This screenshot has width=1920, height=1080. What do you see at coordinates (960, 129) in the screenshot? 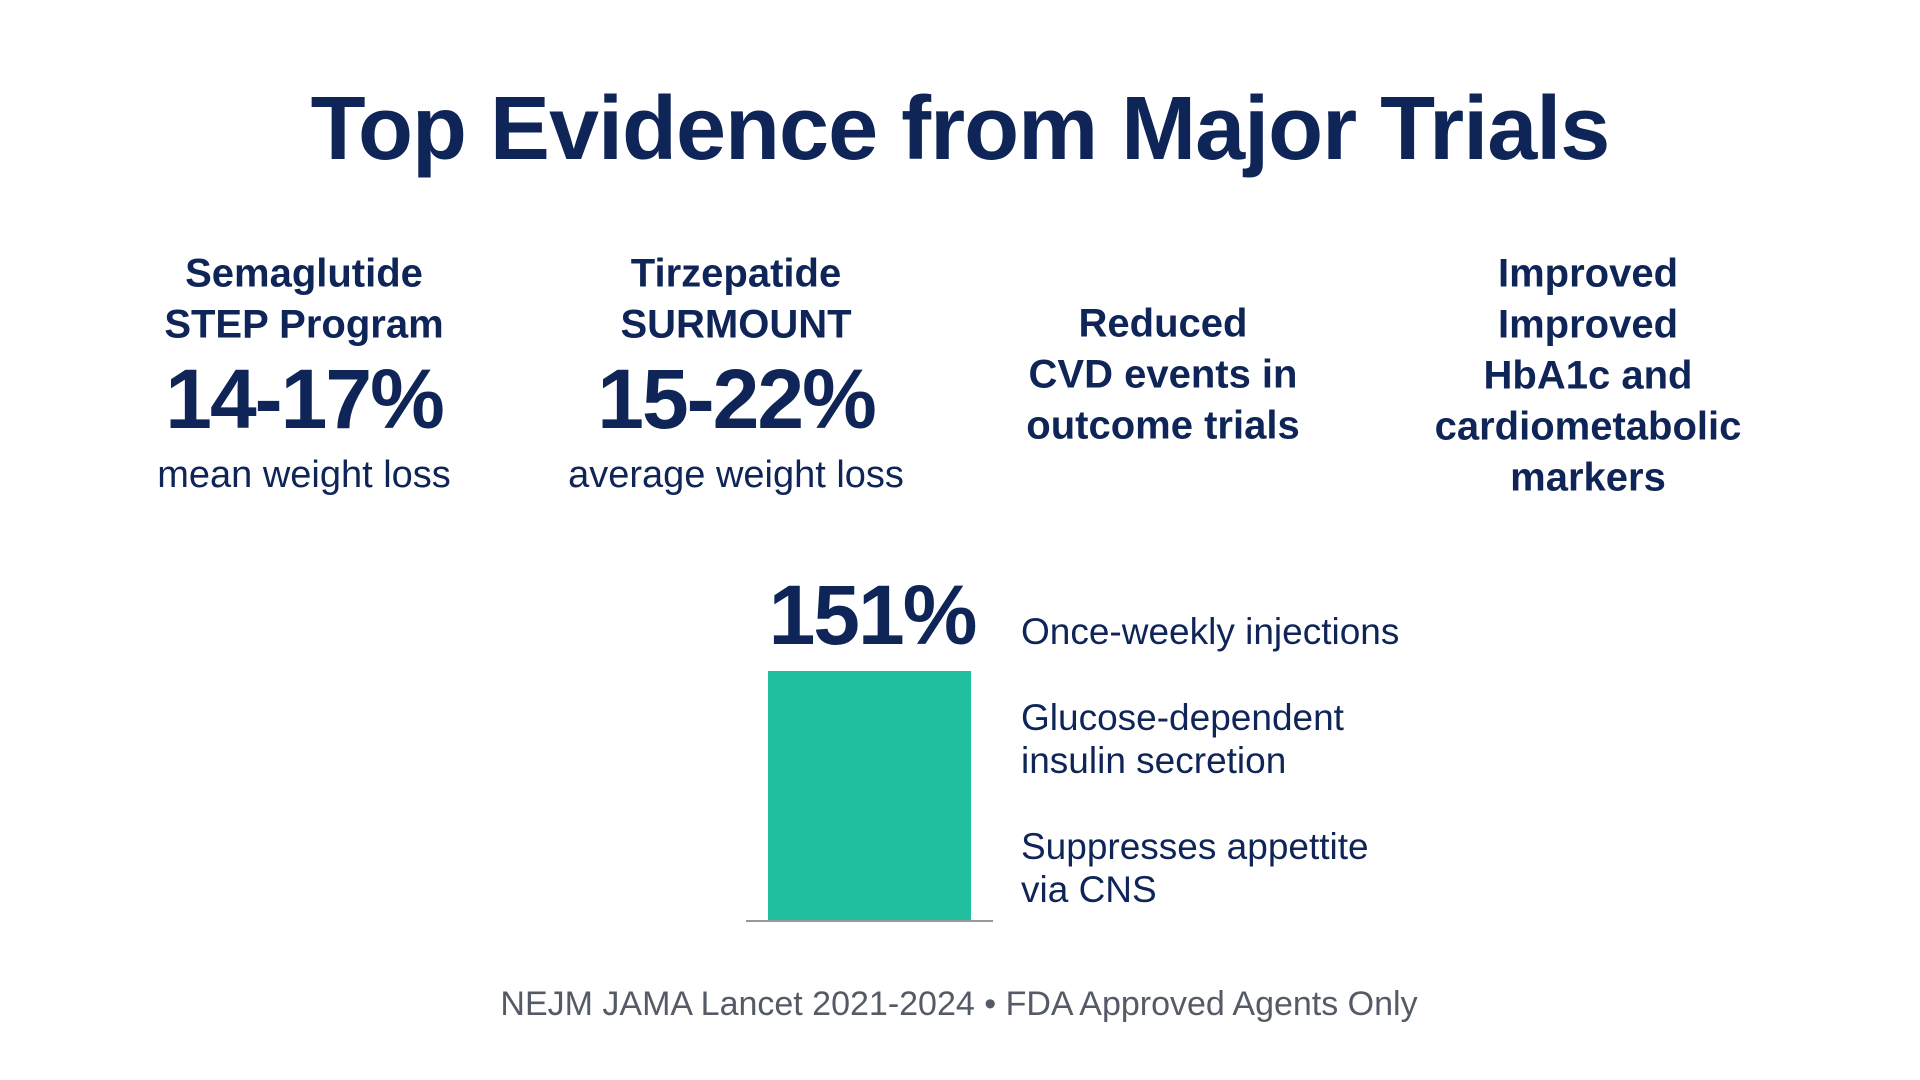
I see `slide-title: Top Evidence from Major Trials` at bounding box center [960, 129].